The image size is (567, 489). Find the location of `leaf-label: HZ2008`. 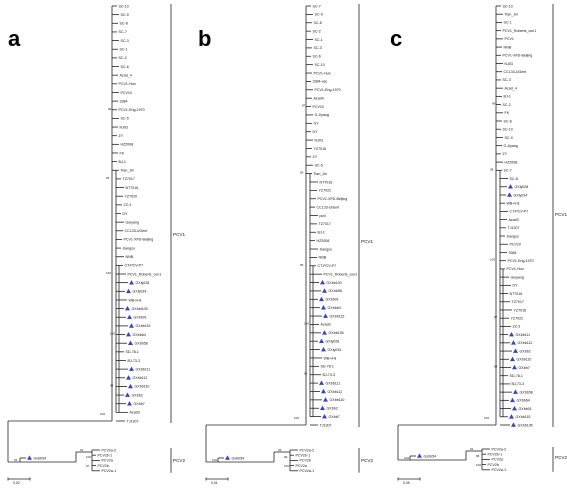

leaf-label: HZ2008 is located at coordinates (323, 241).